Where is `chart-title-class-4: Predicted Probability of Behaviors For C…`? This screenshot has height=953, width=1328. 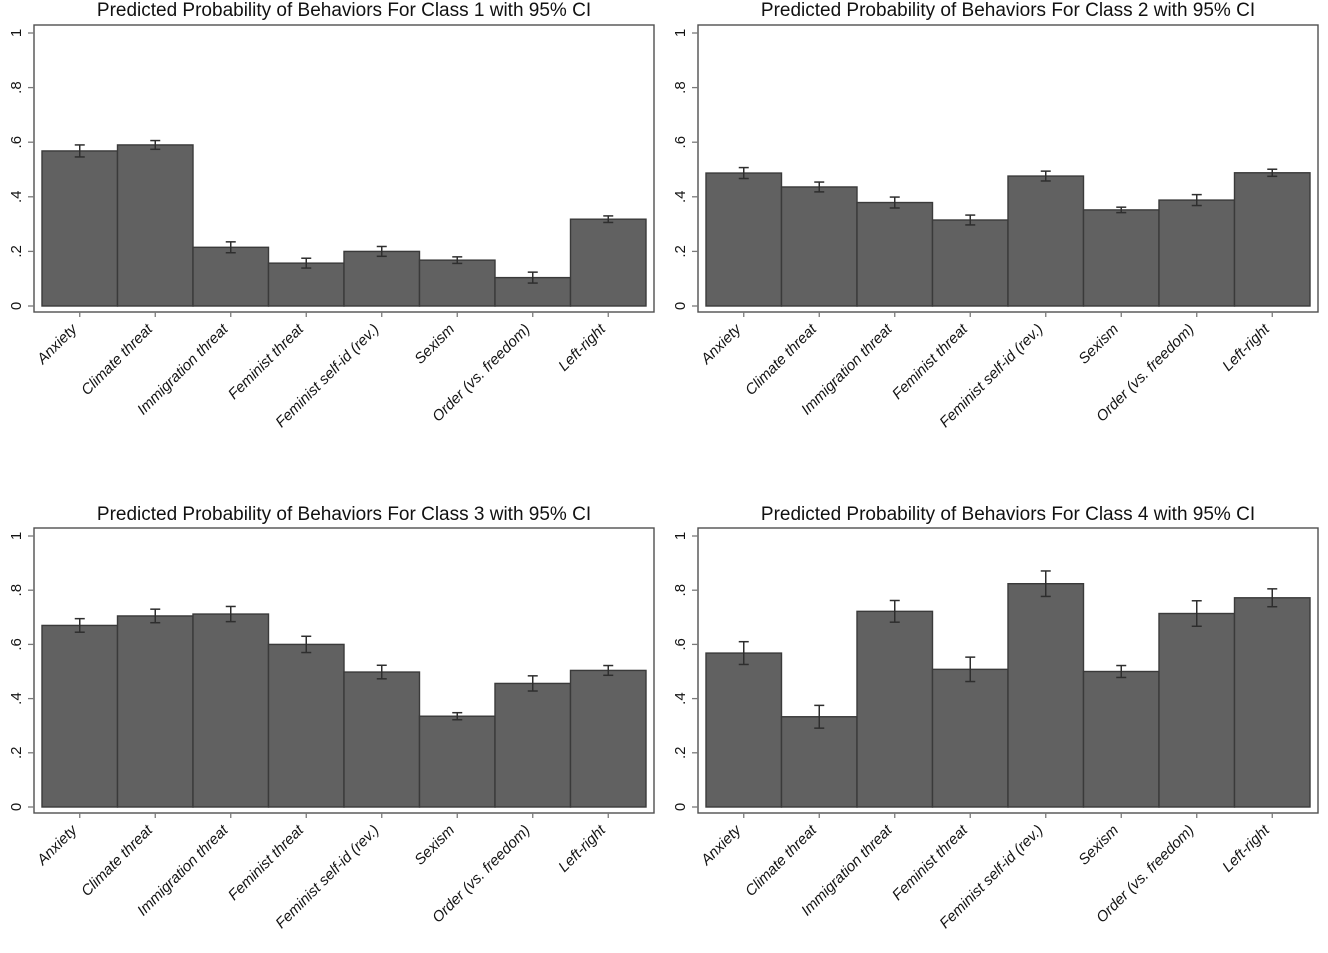 chart-title-class-4: Predicted Probability of Behaviors For C… is located at coordinates (1008, 514).